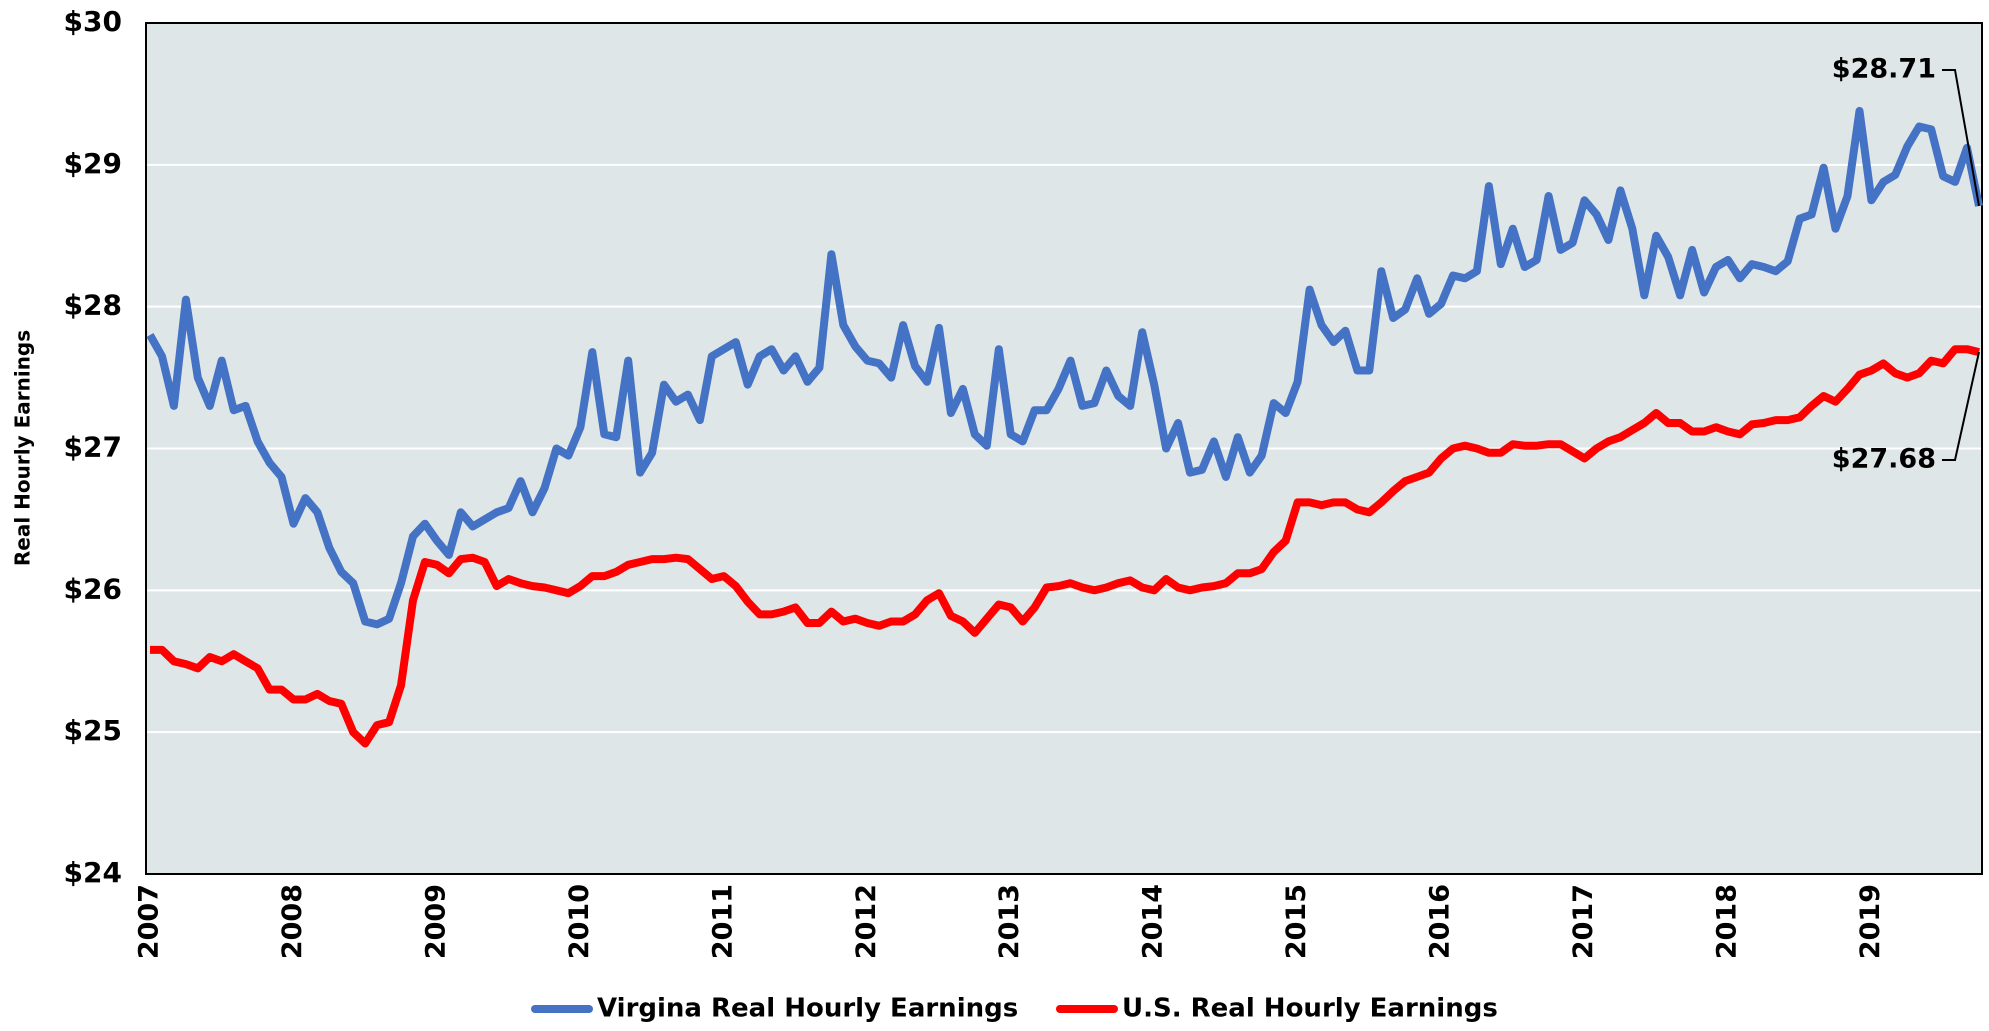 This screenshot has height=1031, width=1989. I want to click on legend-label: U.S. Real Hourly Earnings, so click(1310, 1009).